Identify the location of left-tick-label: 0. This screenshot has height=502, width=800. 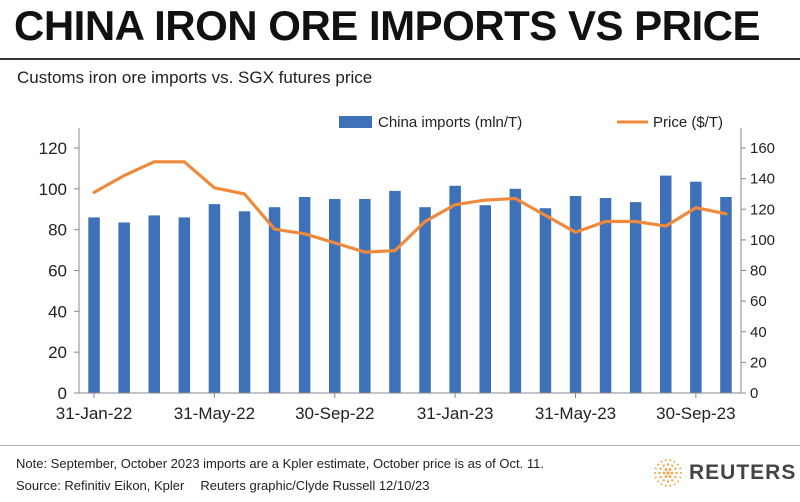
(62, 393).